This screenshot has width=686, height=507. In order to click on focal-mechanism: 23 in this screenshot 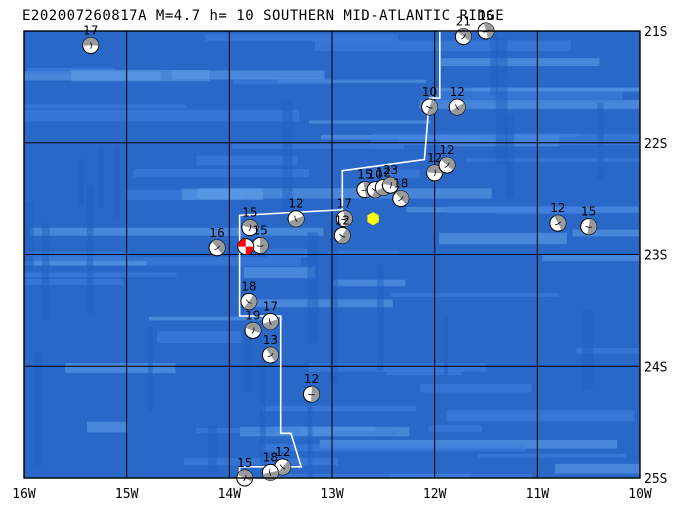, I will do `click(391, 178)`.